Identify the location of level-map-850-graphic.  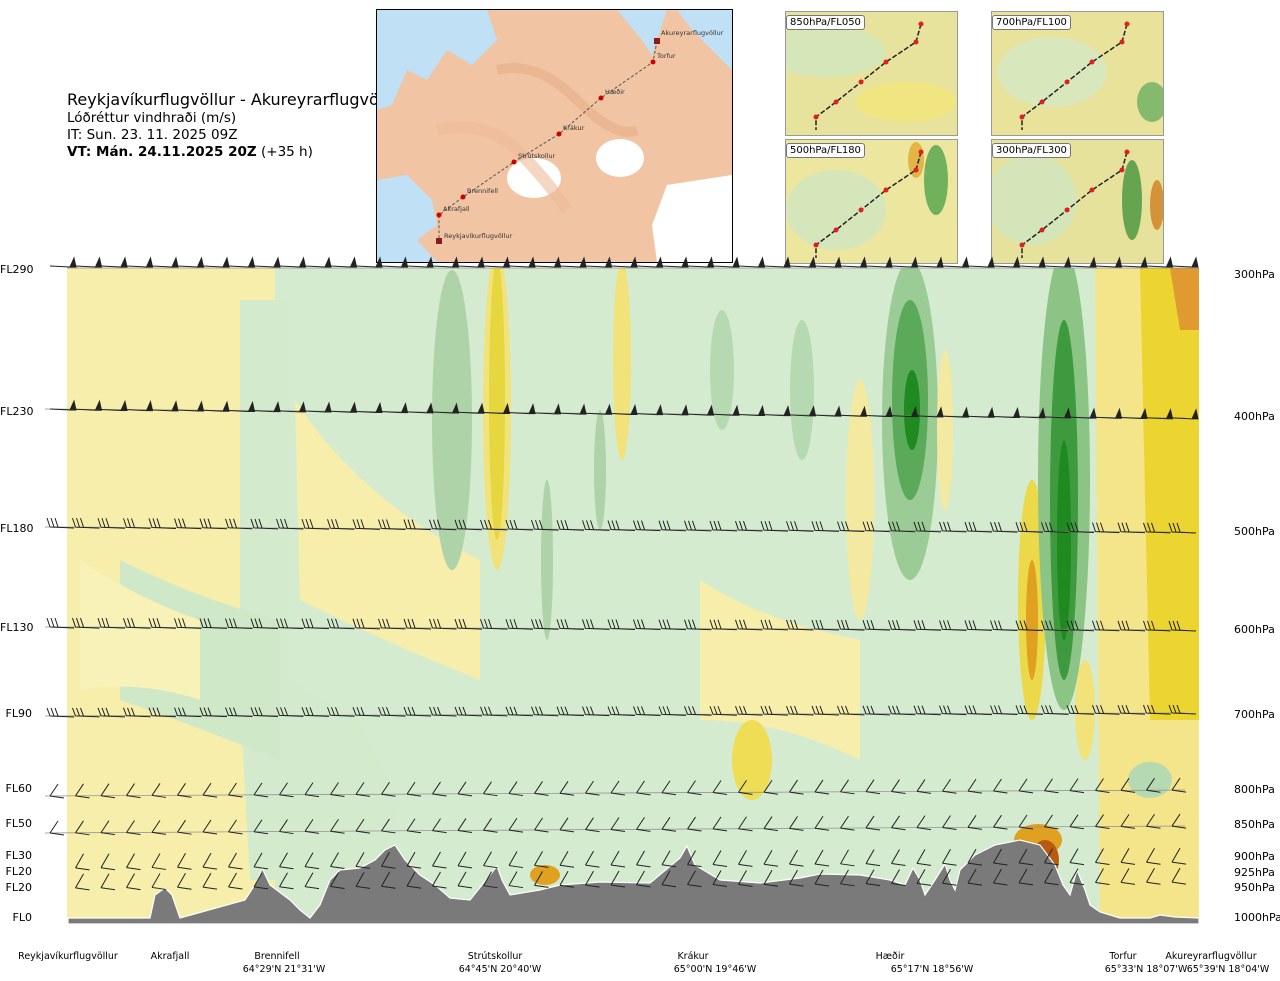
(871, 73).